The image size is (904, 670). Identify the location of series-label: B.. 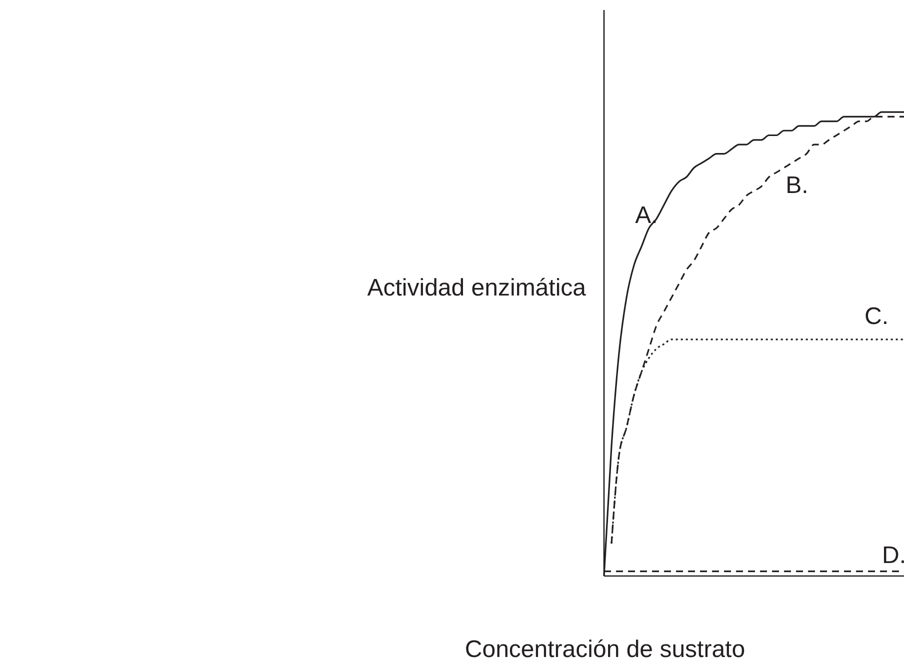
(797, 185).